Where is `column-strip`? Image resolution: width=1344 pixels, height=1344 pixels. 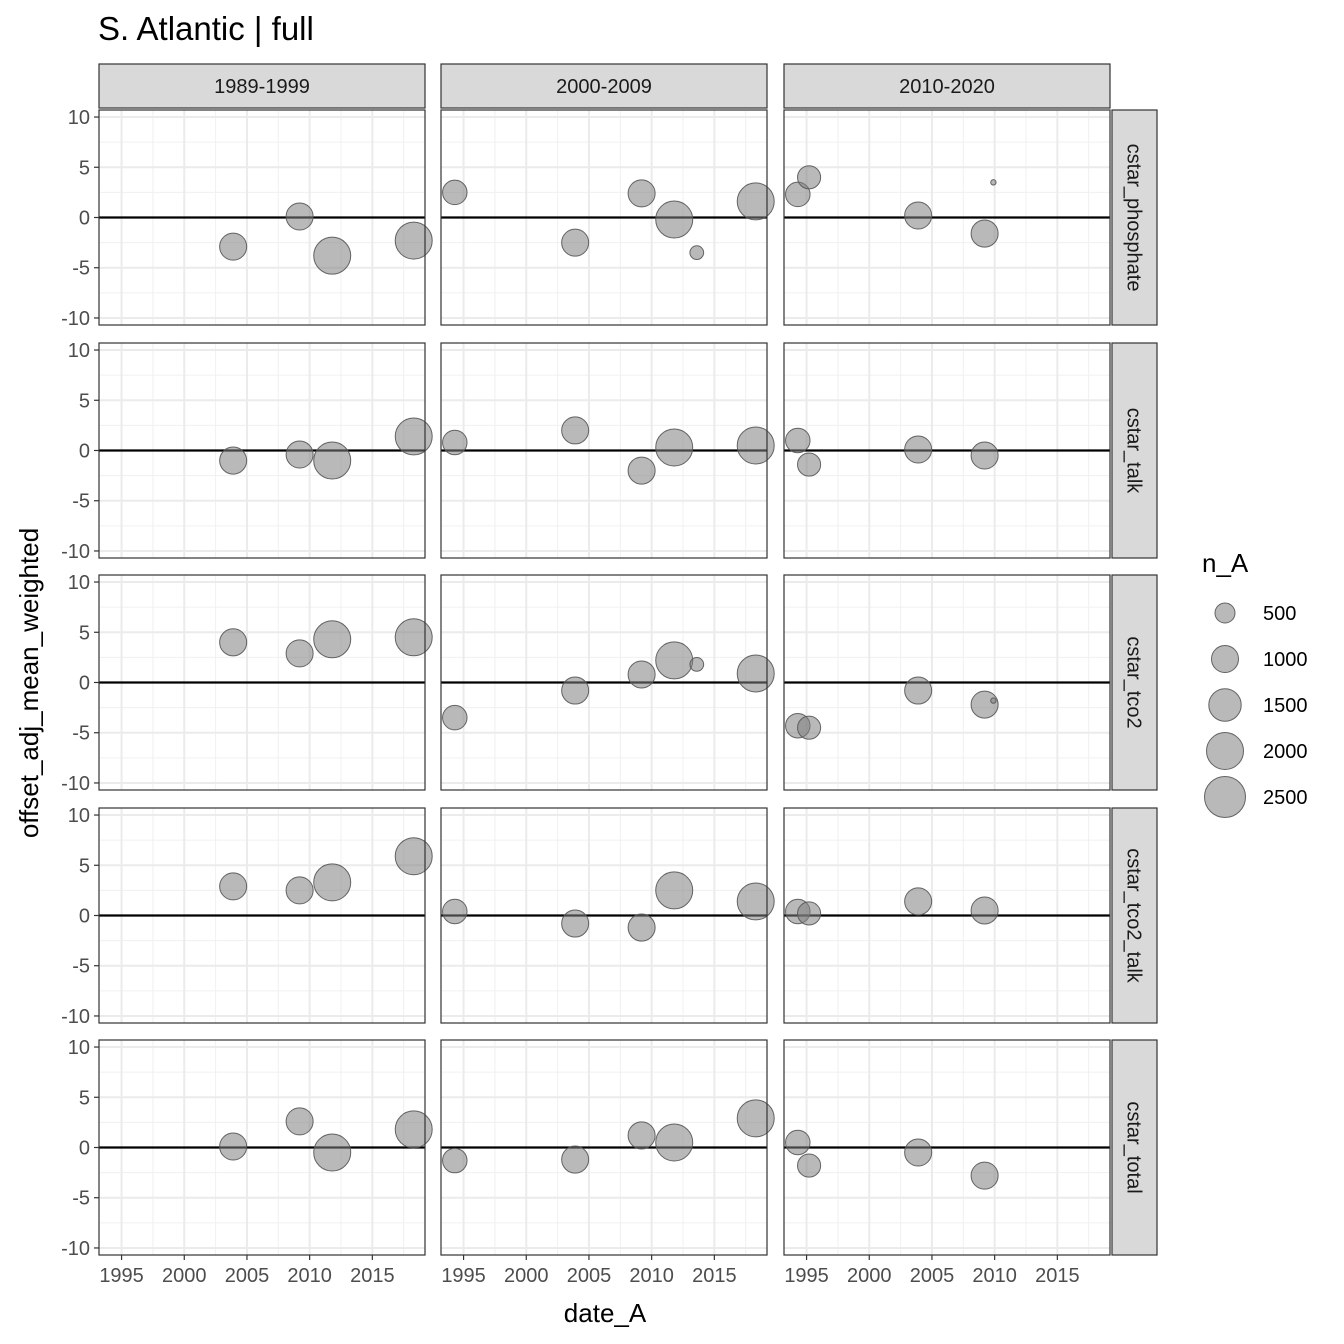 column-strip is located at coordinates (947, 86).